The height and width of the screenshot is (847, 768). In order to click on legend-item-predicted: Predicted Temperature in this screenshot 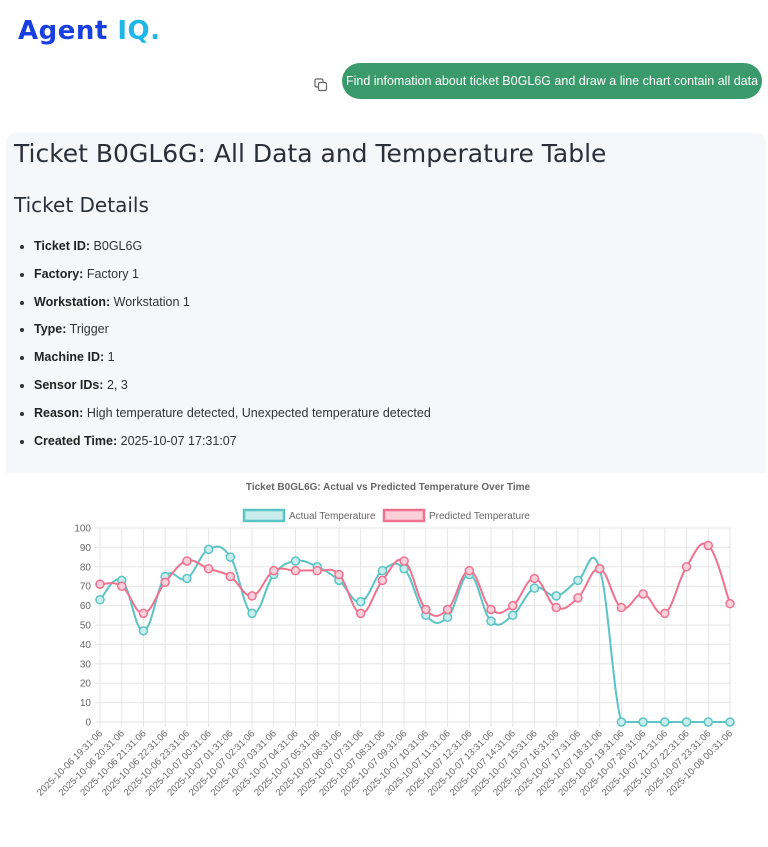, I will do `click(456, 515)`.